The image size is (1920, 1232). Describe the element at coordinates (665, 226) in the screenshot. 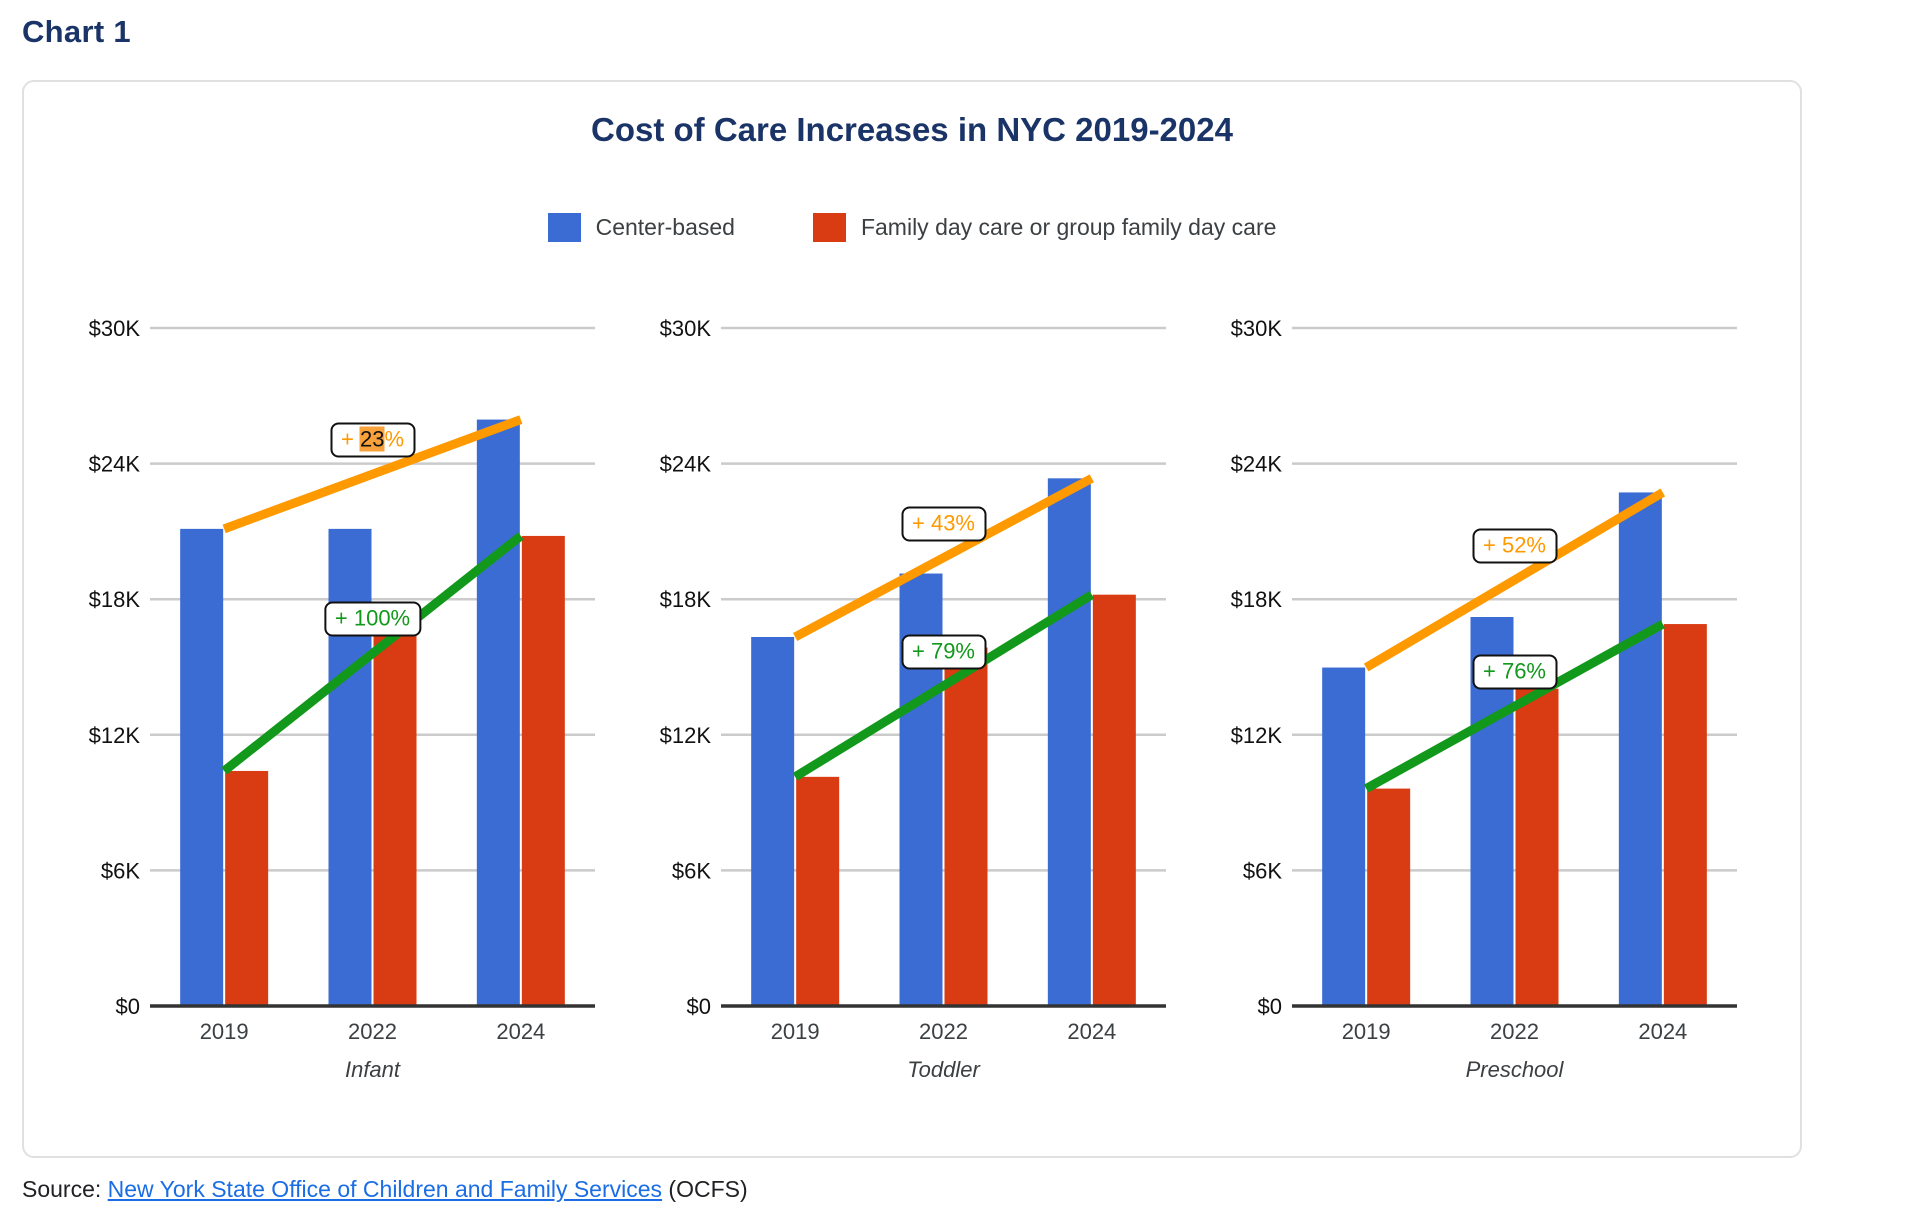

I see `legend-label-center-based: Center-based` at that location.